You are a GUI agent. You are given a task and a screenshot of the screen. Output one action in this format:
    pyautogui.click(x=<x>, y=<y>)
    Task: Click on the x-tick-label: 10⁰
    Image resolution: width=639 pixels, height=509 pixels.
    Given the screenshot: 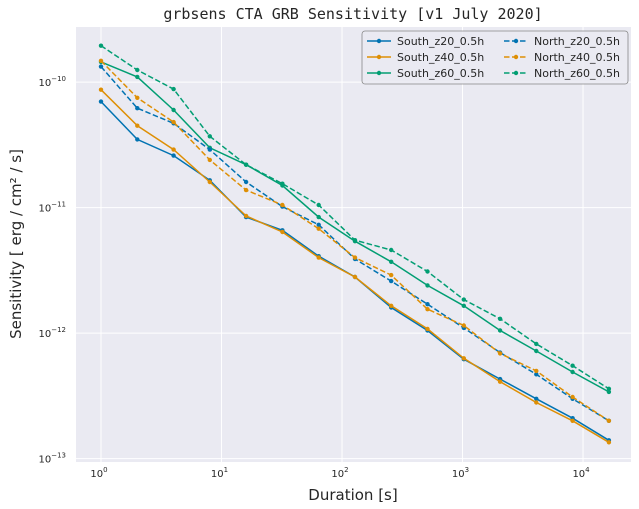 What is the action you would take?
    pyautogui.click(x=98, y=473)
    